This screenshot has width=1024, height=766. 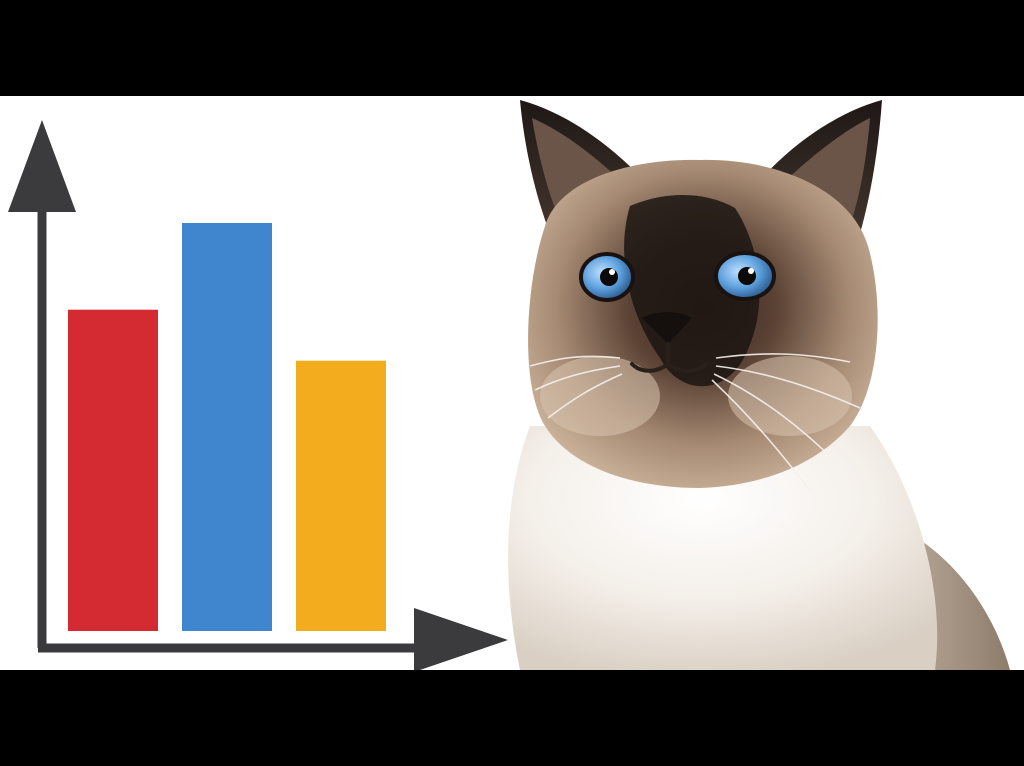 What do you see at coordinates (609, 277) in the screenshot?
I see `cat-left-pupil` at bounding box center [609, 277].